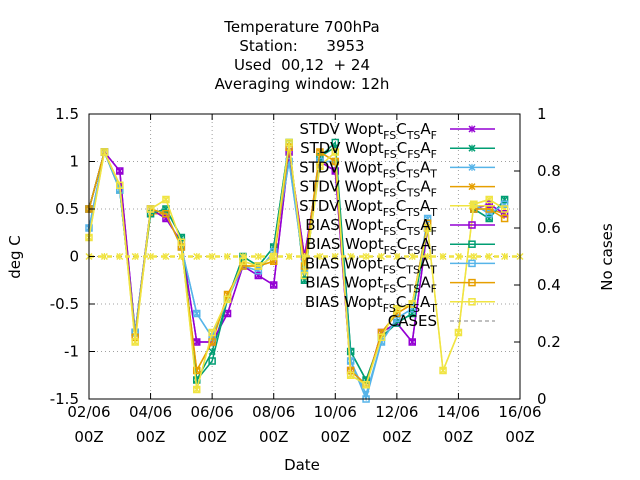 This screenshot has height=480, width=640. Describe the element at coordinates (88, 412) in the screenshot. I see `x-tick-label: 02/06` at that location.